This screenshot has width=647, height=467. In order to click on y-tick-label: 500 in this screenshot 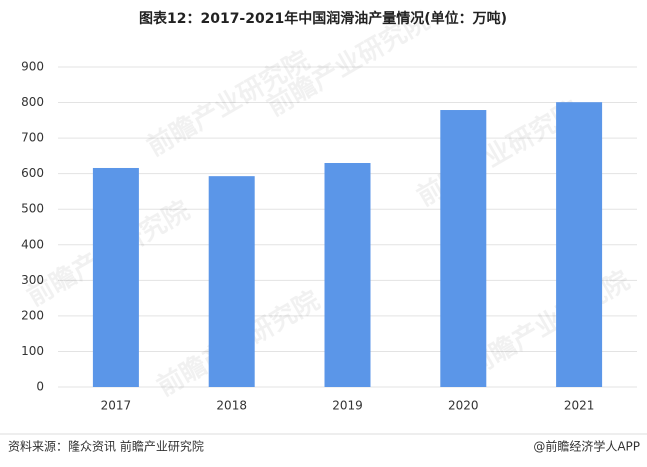, I will do `click(32, 209)`.